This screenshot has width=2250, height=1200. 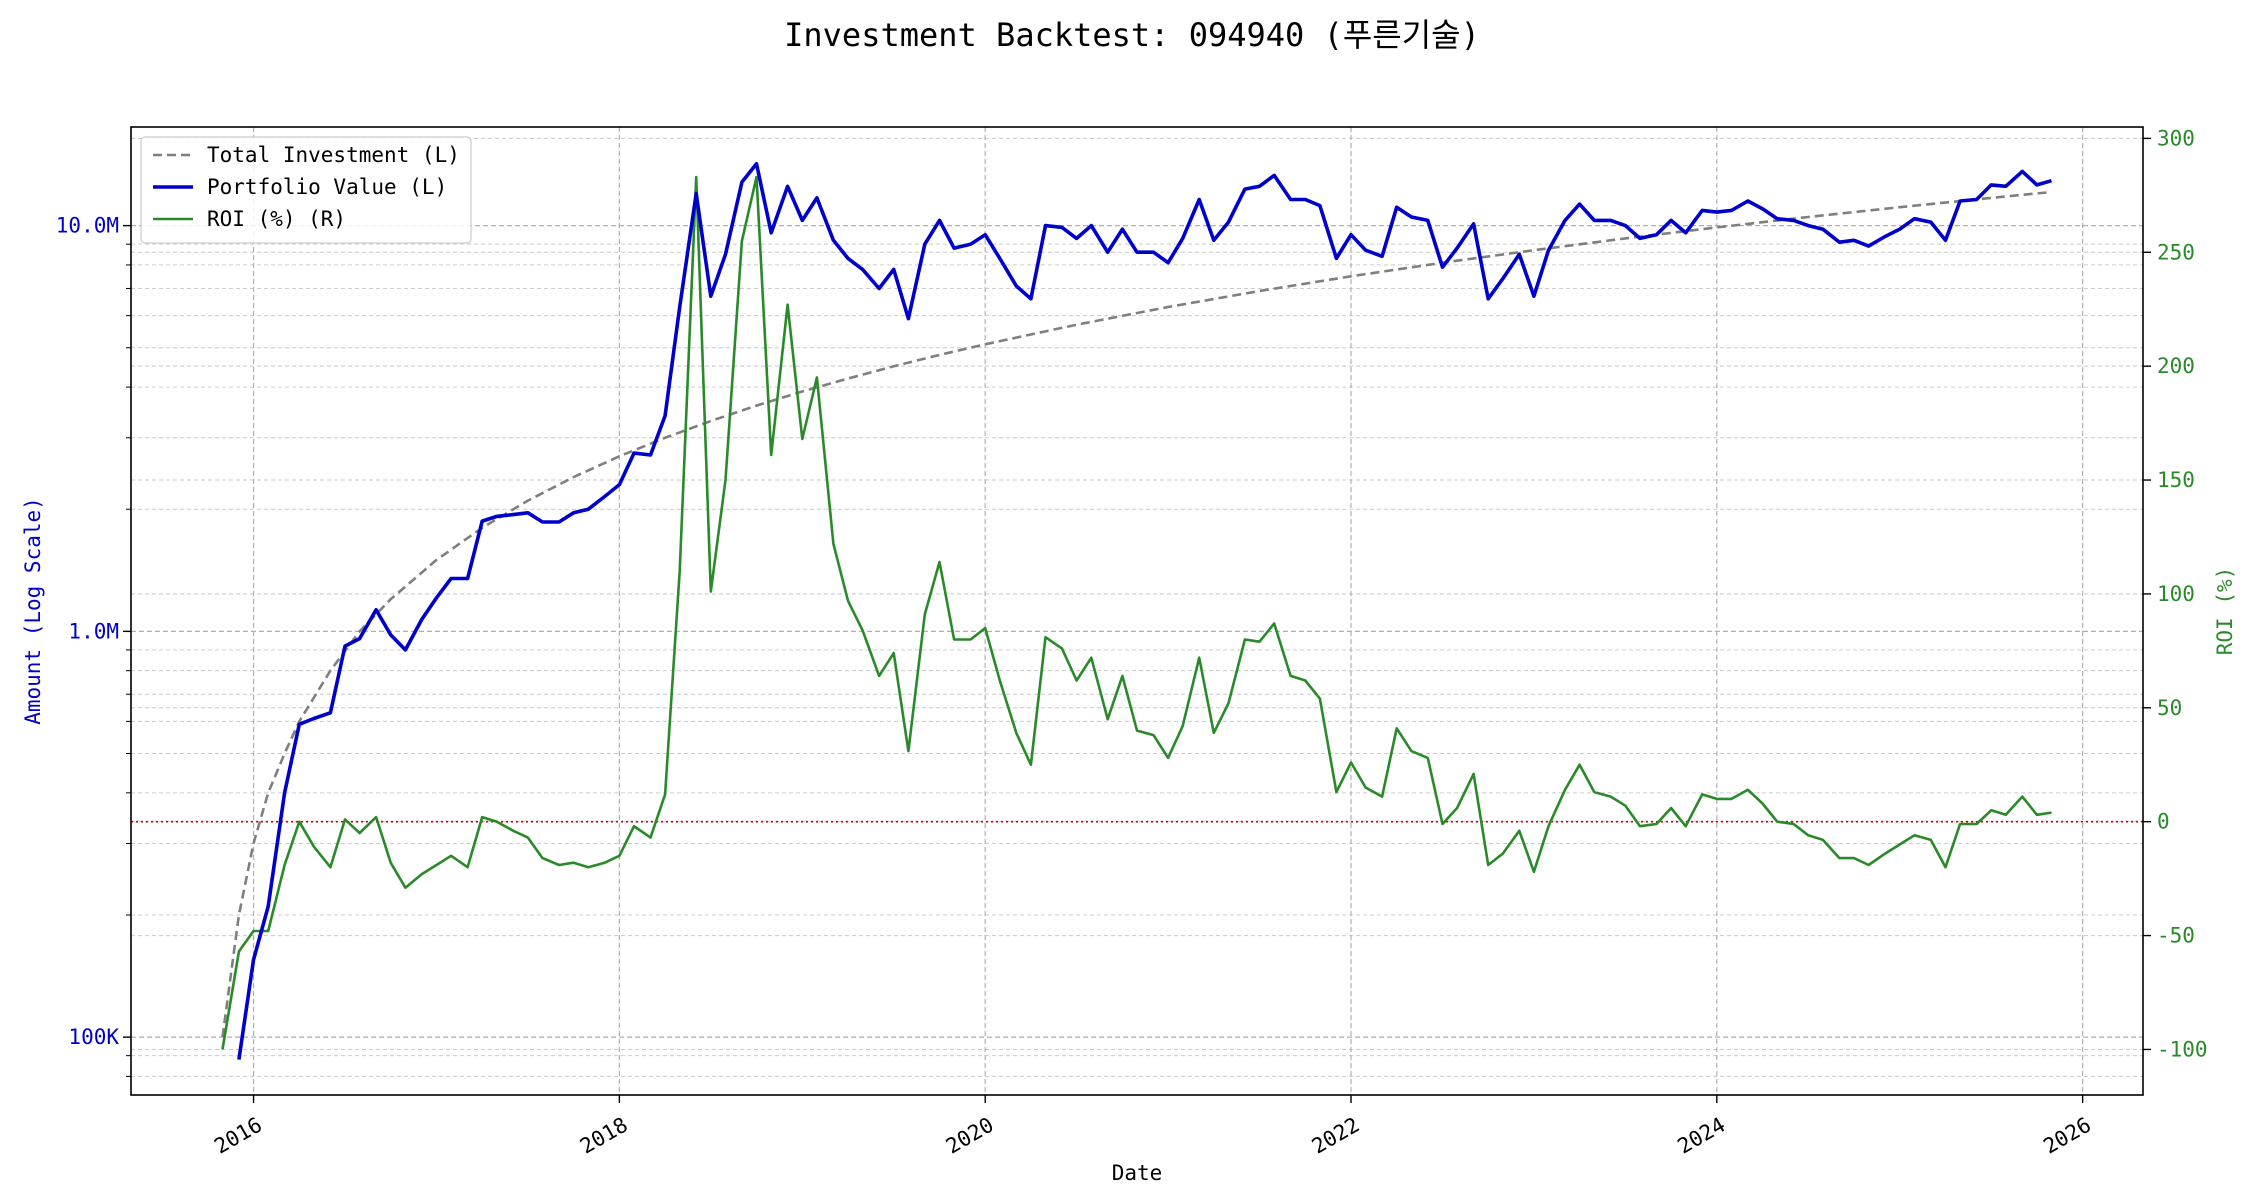 What do you see at coordinates (2176, 366) in the screenshot?
I see `y-right-tick-label: 200` at bounding box center [2176, 366].